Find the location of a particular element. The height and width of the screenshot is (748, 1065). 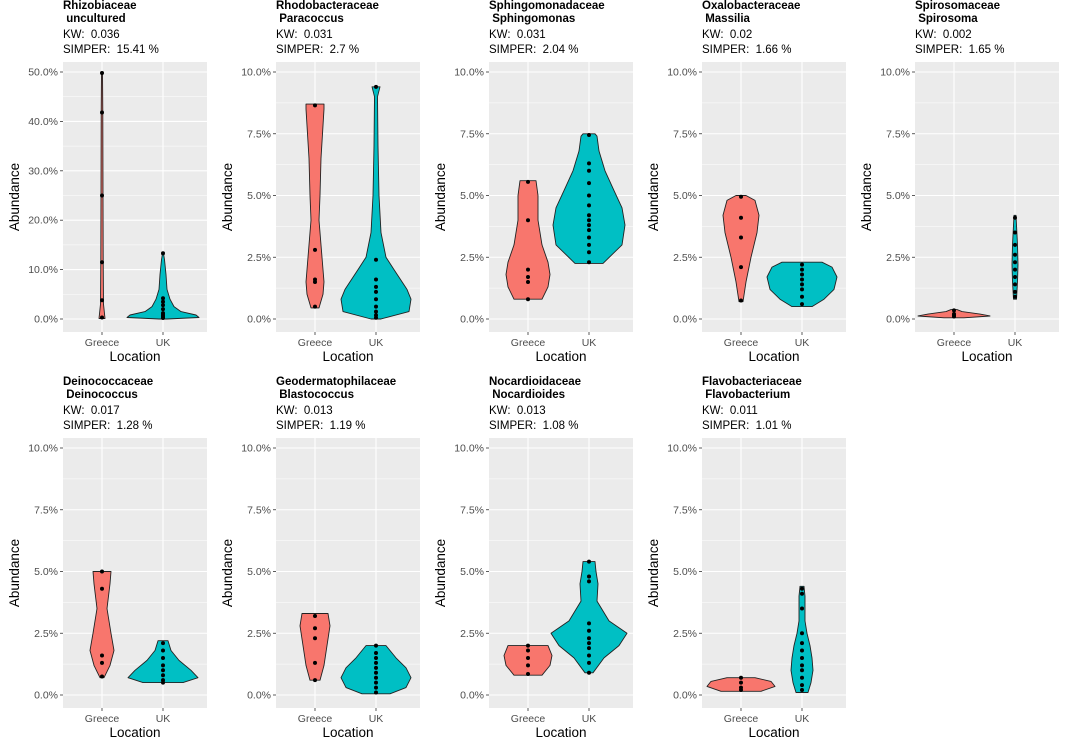

family-label: Oxalobacteraceae is located at coordinates (751, 6).